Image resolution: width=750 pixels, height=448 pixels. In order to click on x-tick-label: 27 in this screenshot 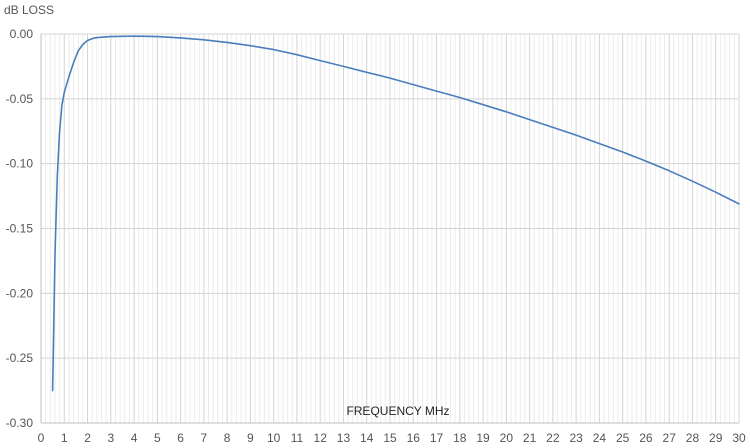, I will do `click(670, 438)`.